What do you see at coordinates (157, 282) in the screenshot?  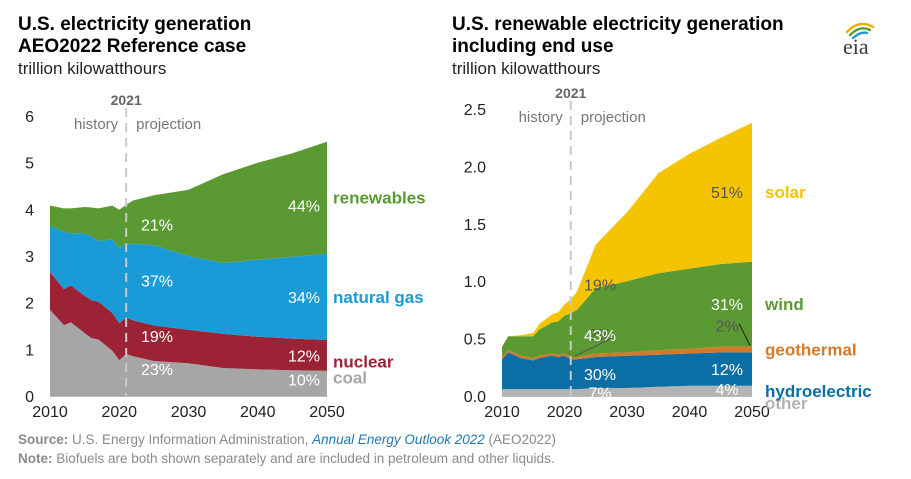 I see `pct-2021-natural-gas: 37%` at bounding box center [157, 282].